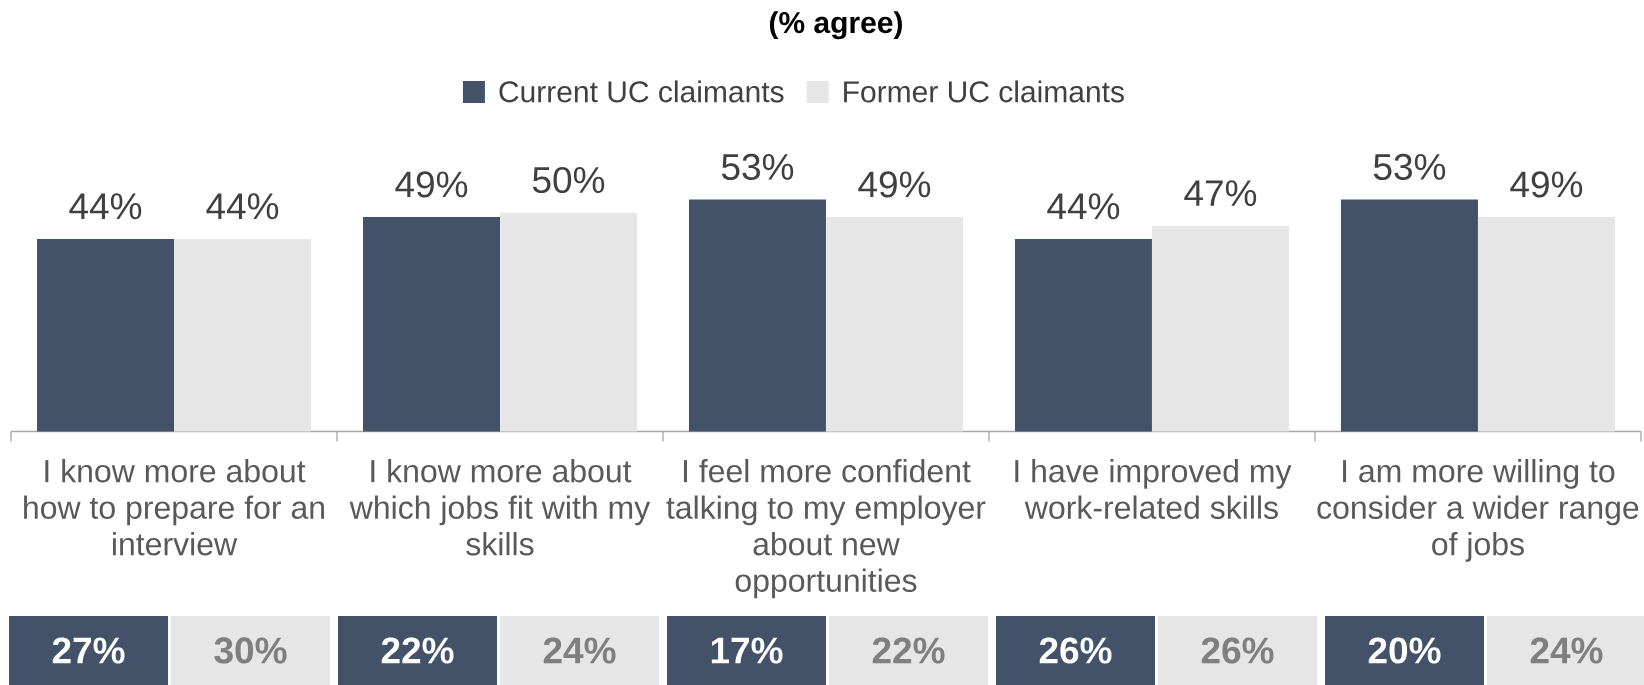 This screenshot has height=685, width=1644. I want to click on x-tick-label: I know more about how to prepare for an interview, so click(174, 507).